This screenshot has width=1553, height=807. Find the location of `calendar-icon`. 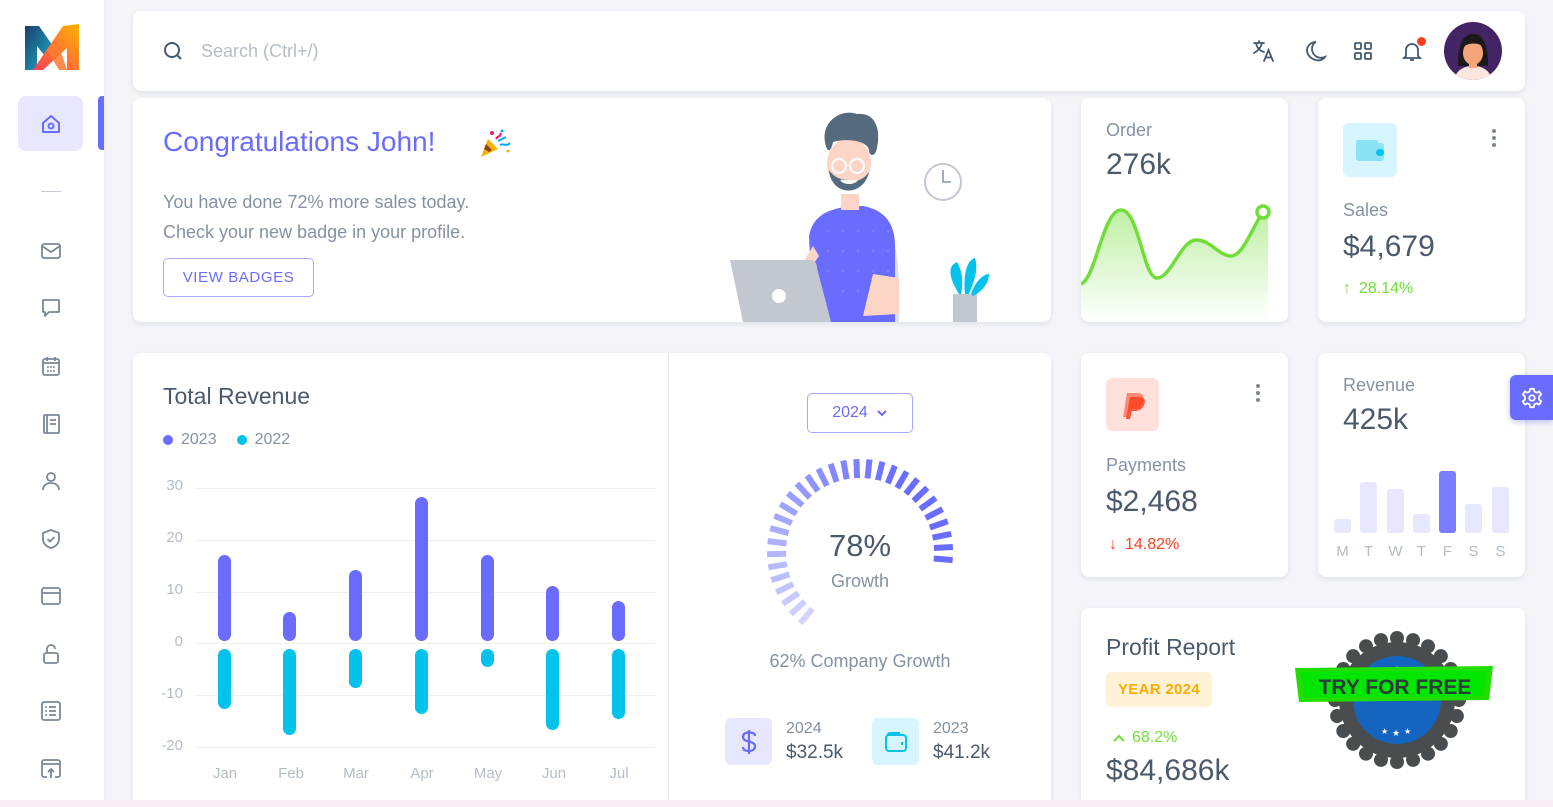

calendar-icon is located at coordinates (50, 366).